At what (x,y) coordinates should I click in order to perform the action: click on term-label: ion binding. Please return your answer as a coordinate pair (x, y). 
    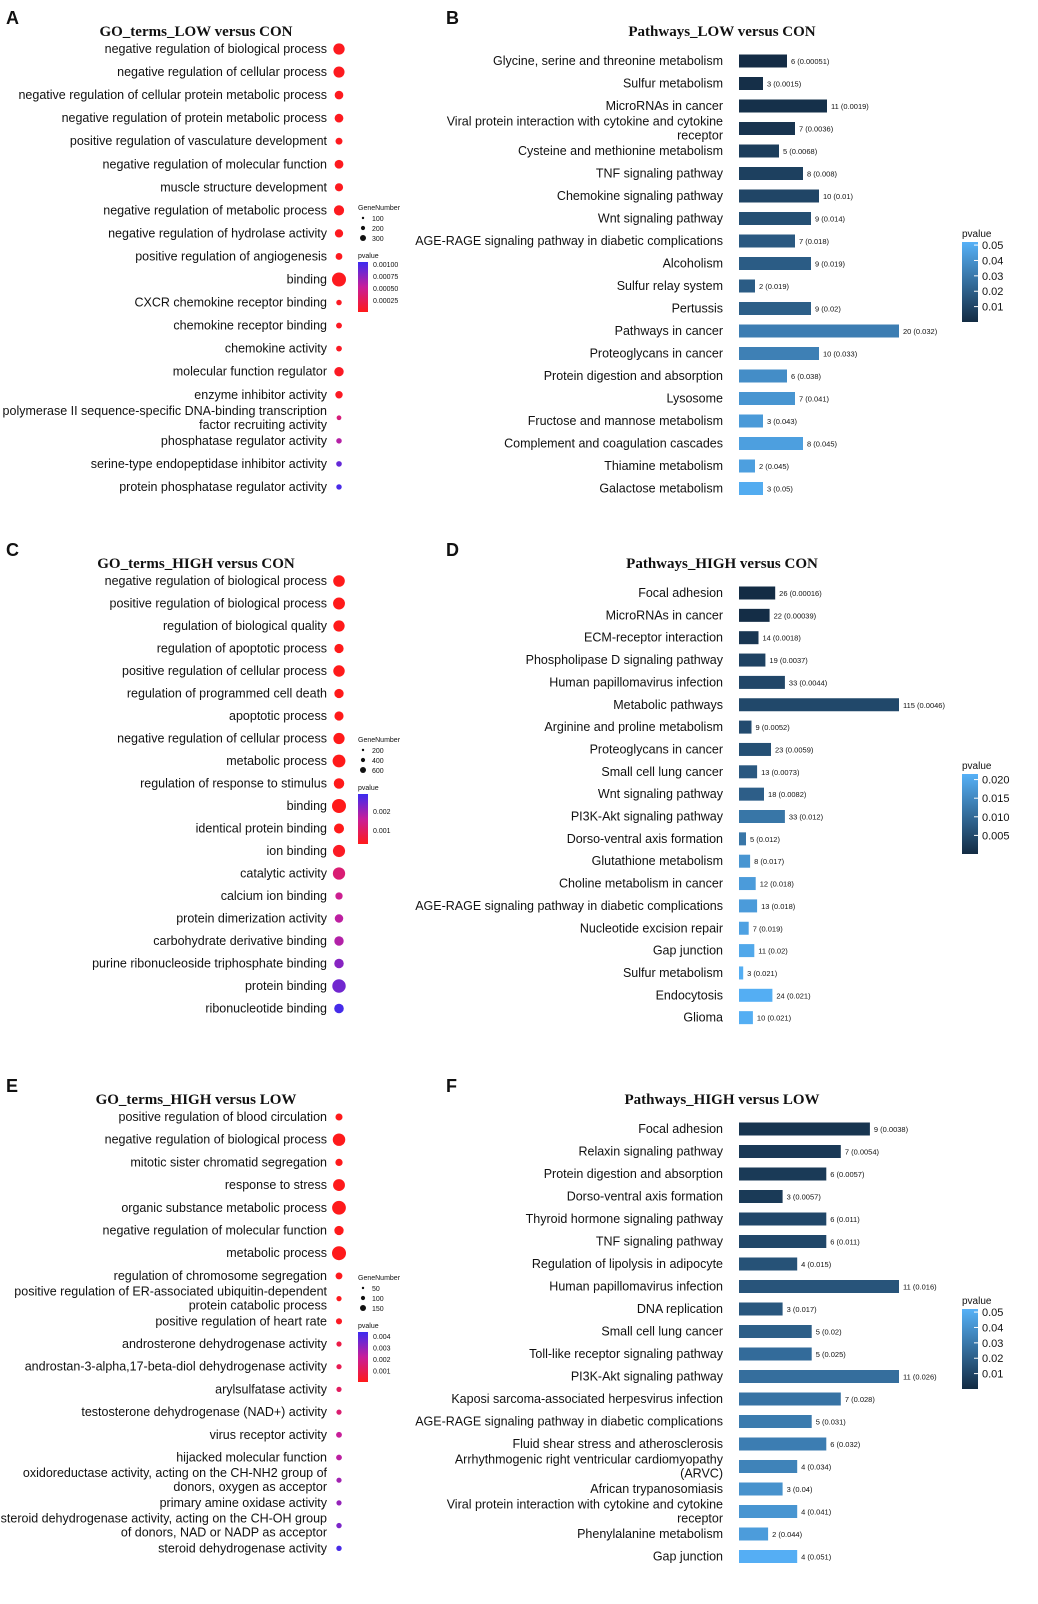
    Looking at the image, I should click on (297, 851).